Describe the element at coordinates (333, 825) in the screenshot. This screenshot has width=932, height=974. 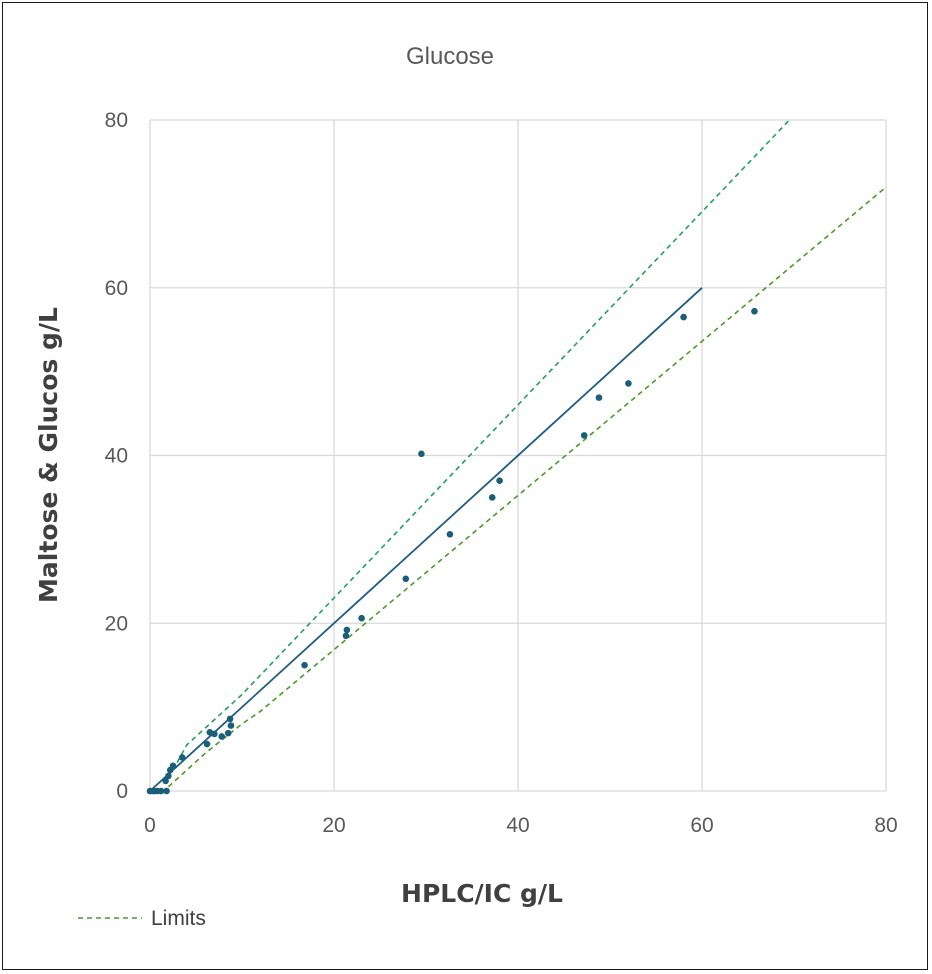
I see `x-tick-label: 20` at that location.